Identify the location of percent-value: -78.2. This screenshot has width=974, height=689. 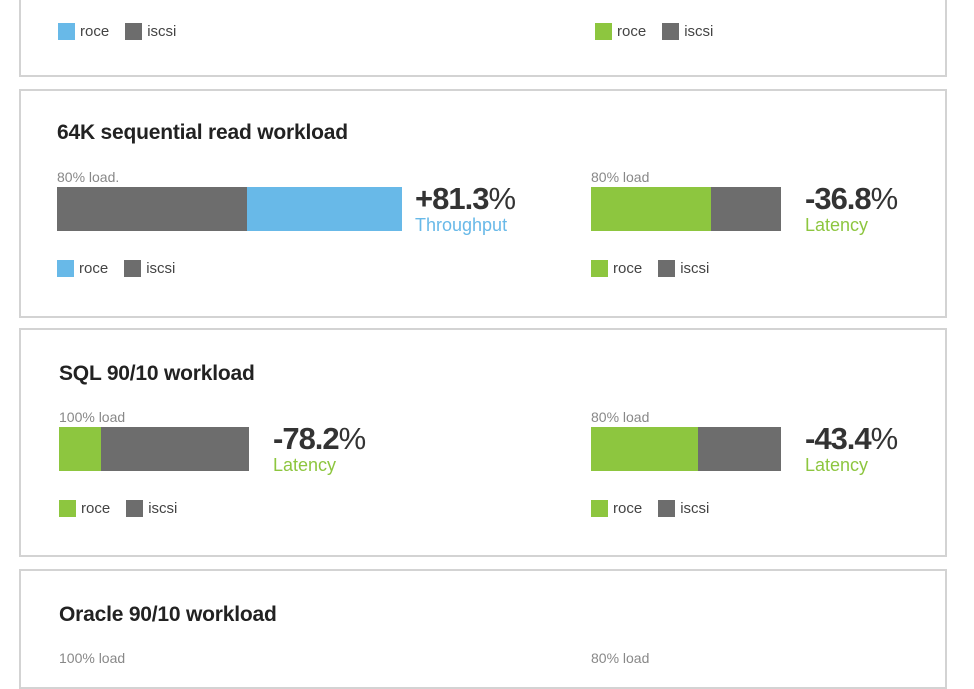
(306, 438).